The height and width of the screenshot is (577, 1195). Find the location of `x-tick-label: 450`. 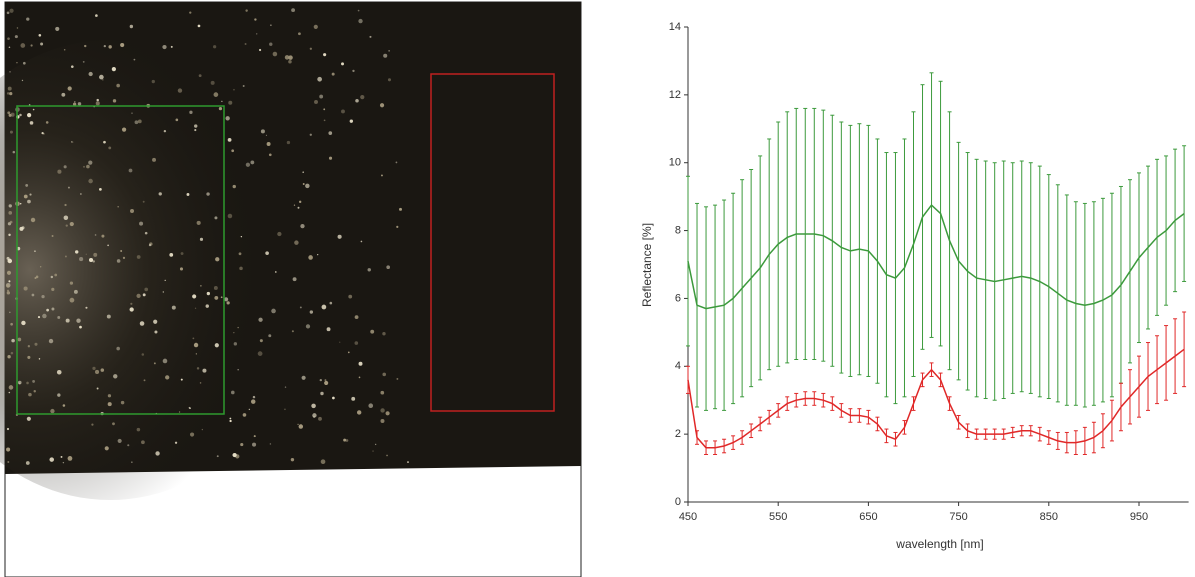

x-tick-label: 450 is located at coordinates (688, 517).